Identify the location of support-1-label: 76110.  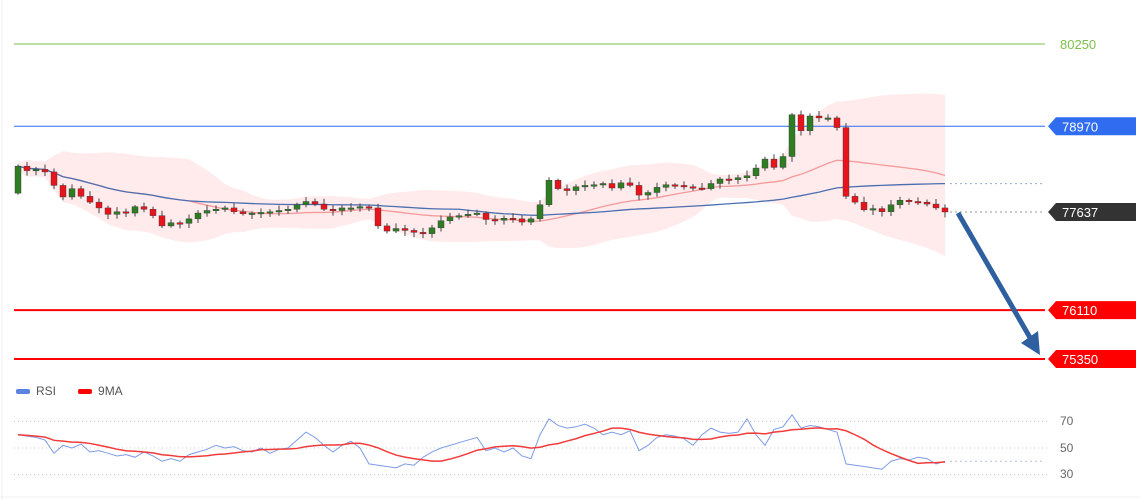
(1079, 310).